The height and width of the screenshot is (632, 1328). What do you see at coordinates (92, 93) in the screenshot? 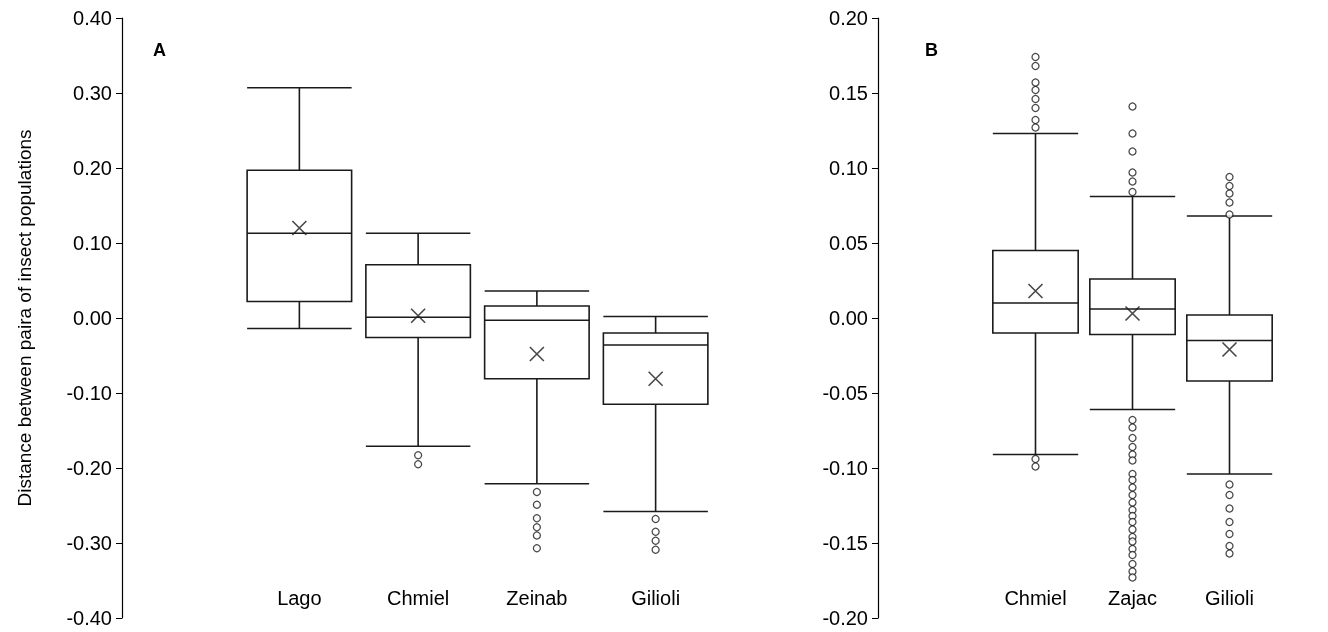
I see `y-tick-label: 0.30` at bounding box center [92, 93].